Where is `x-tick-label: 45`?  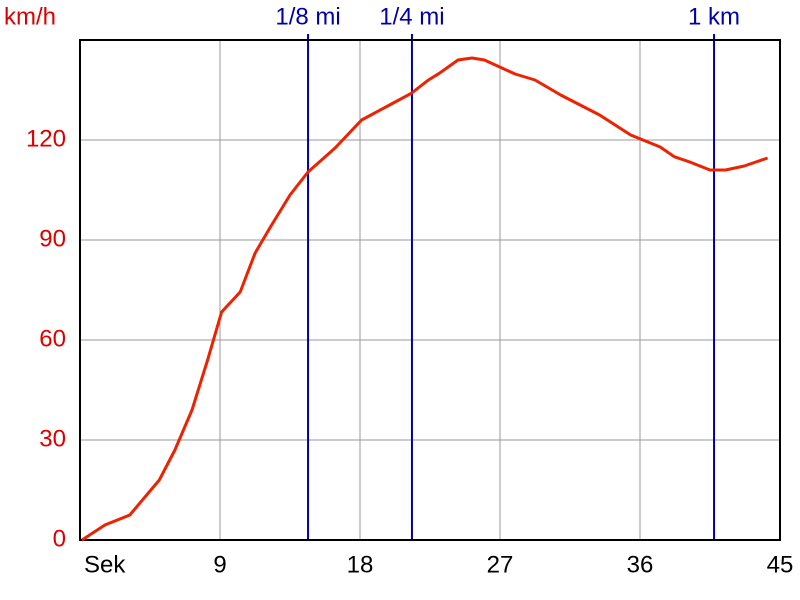
x-tick-label: 45 is located at coordinates (780, 564).